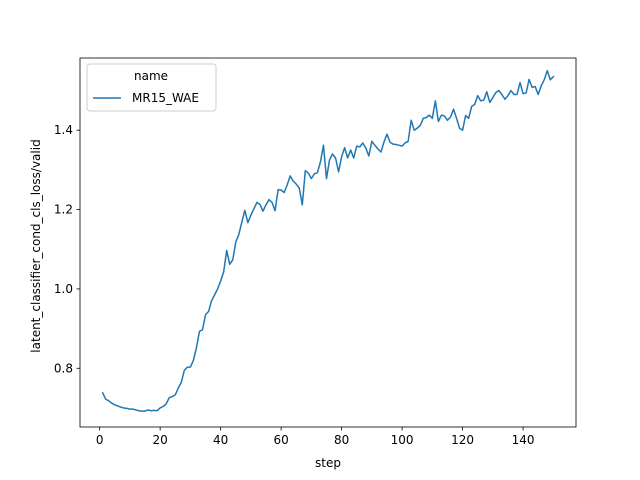  Describe the element at coordinates (63, 368) in the screenshot. I see `y-tick-label: 0.8` at that location.